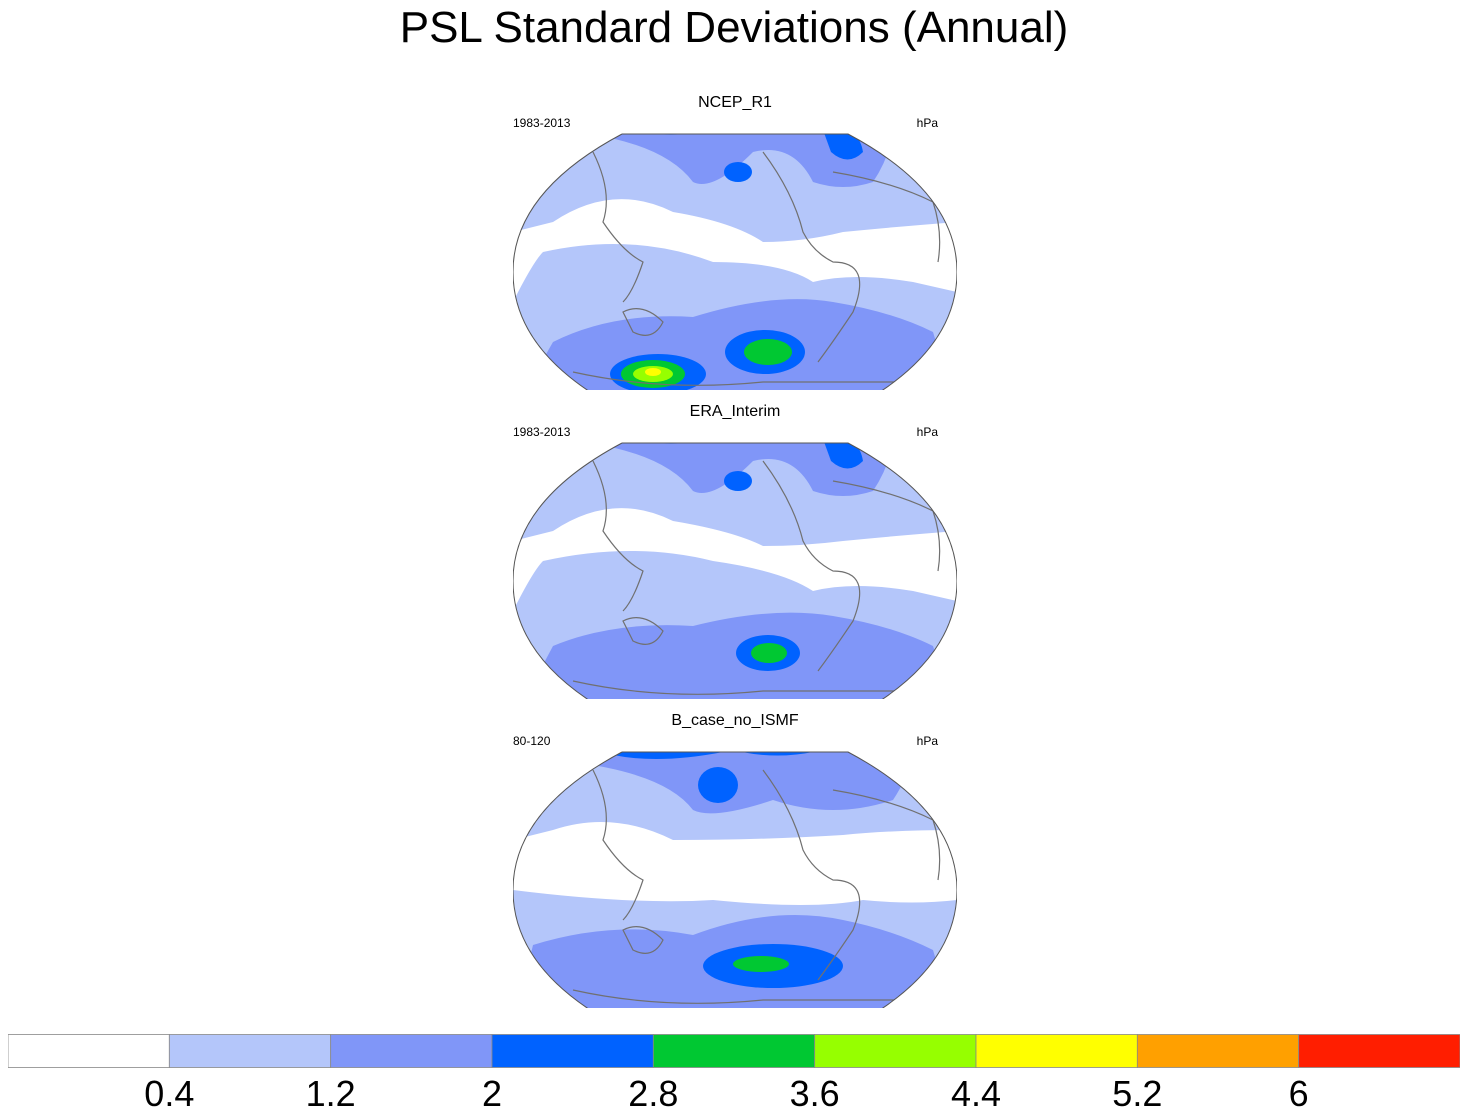 Image resolution: width=1468 pixels, height=1116 pixels. I want to click on colorbar, so click(734, 1051).